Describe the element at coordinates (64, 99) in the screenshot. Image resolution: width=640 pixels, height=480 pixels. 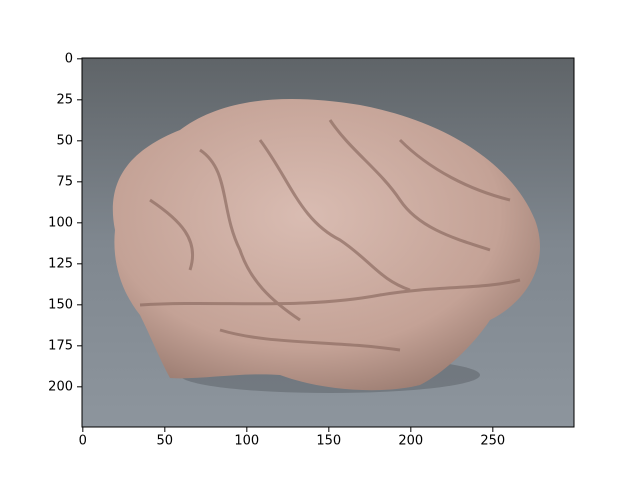
I see `y-tick-label: 25` at that location.